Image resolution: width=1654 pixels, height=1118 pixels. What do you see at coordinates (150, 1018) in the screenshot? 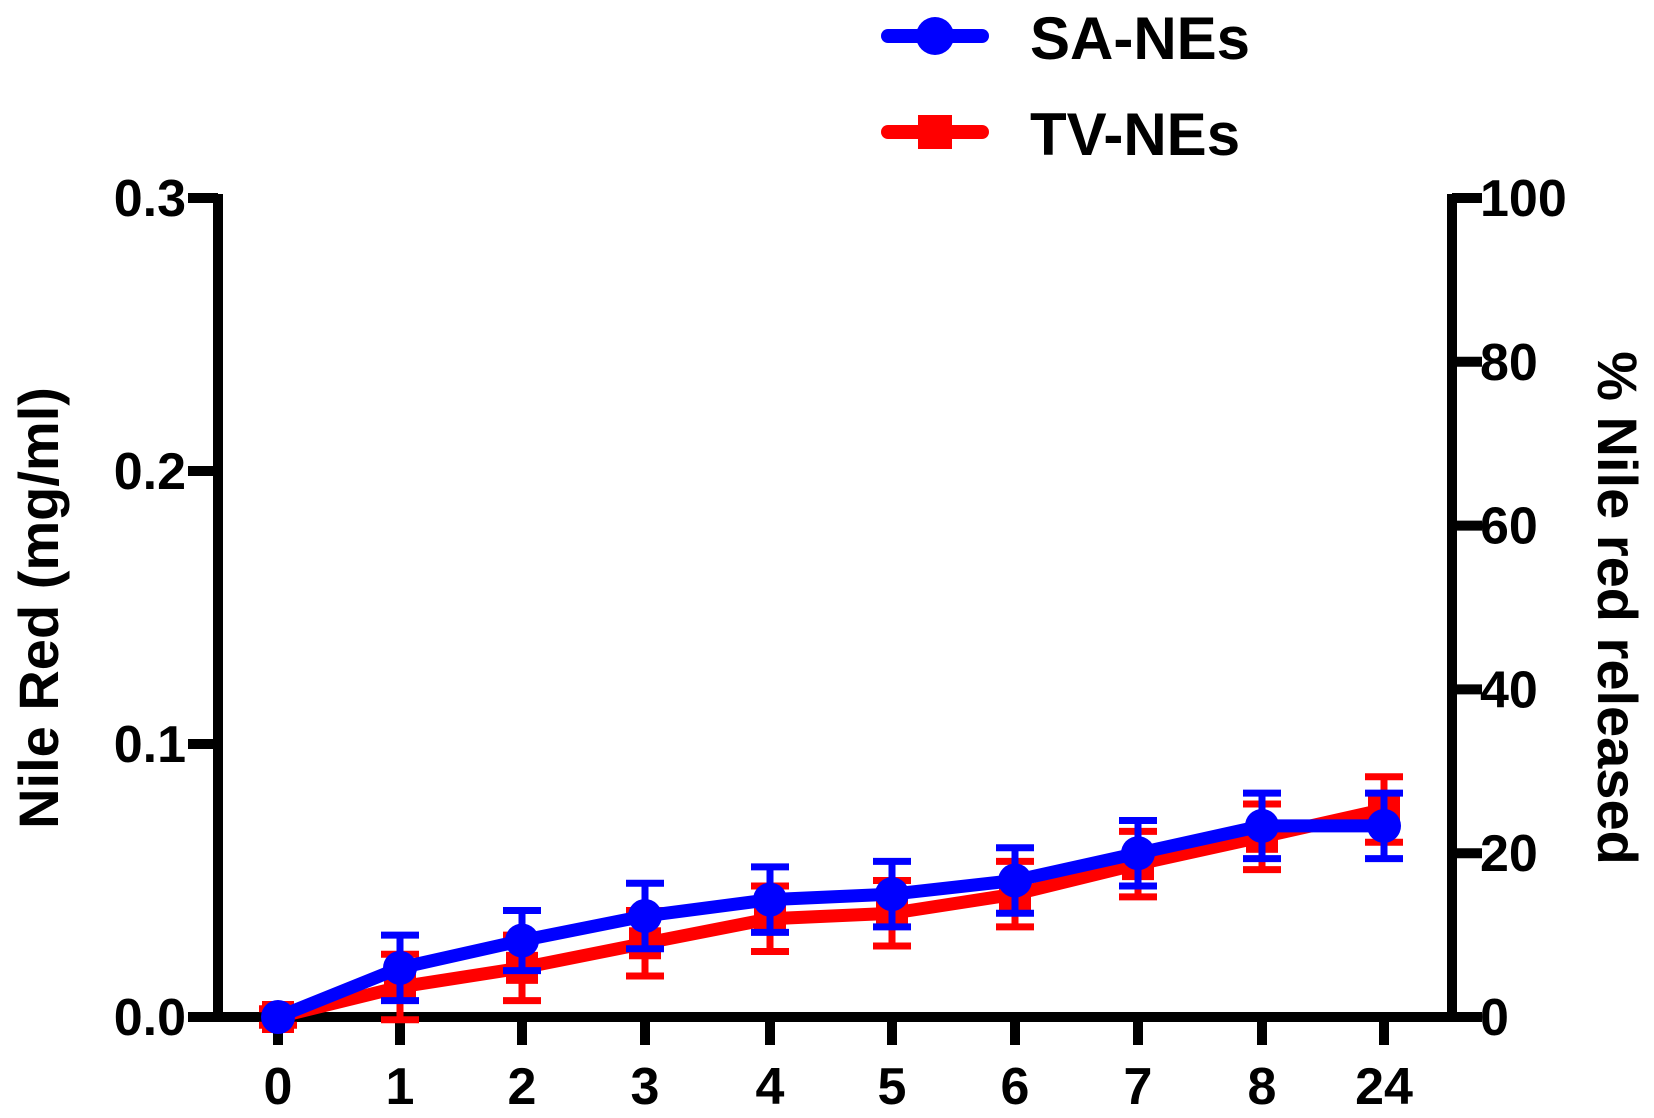
I see `left-y-tick-label: 0.0` at bounding box center [150, 1018].